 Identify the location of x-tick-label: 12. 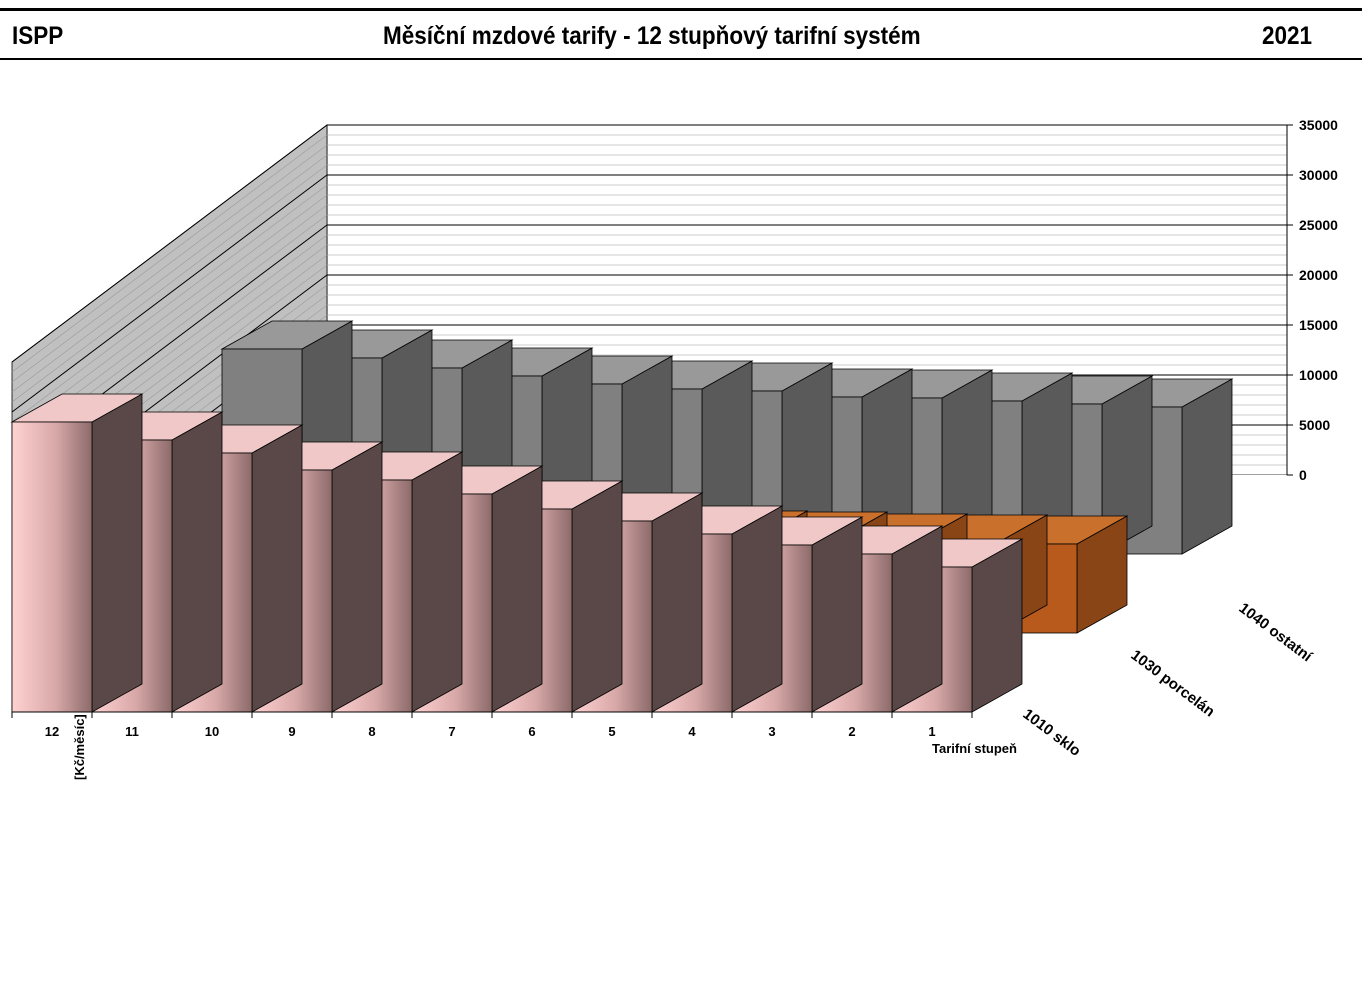
(52, 731).